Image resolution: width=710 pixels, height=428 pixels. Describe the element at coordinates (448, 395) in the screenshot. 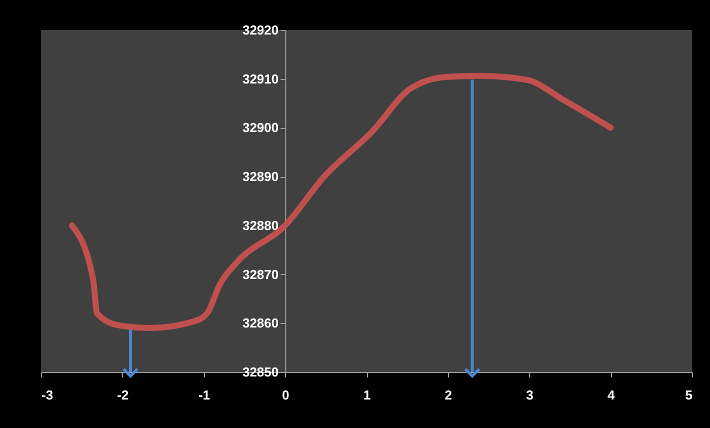

I see `x-tick-label: 2` at that location.